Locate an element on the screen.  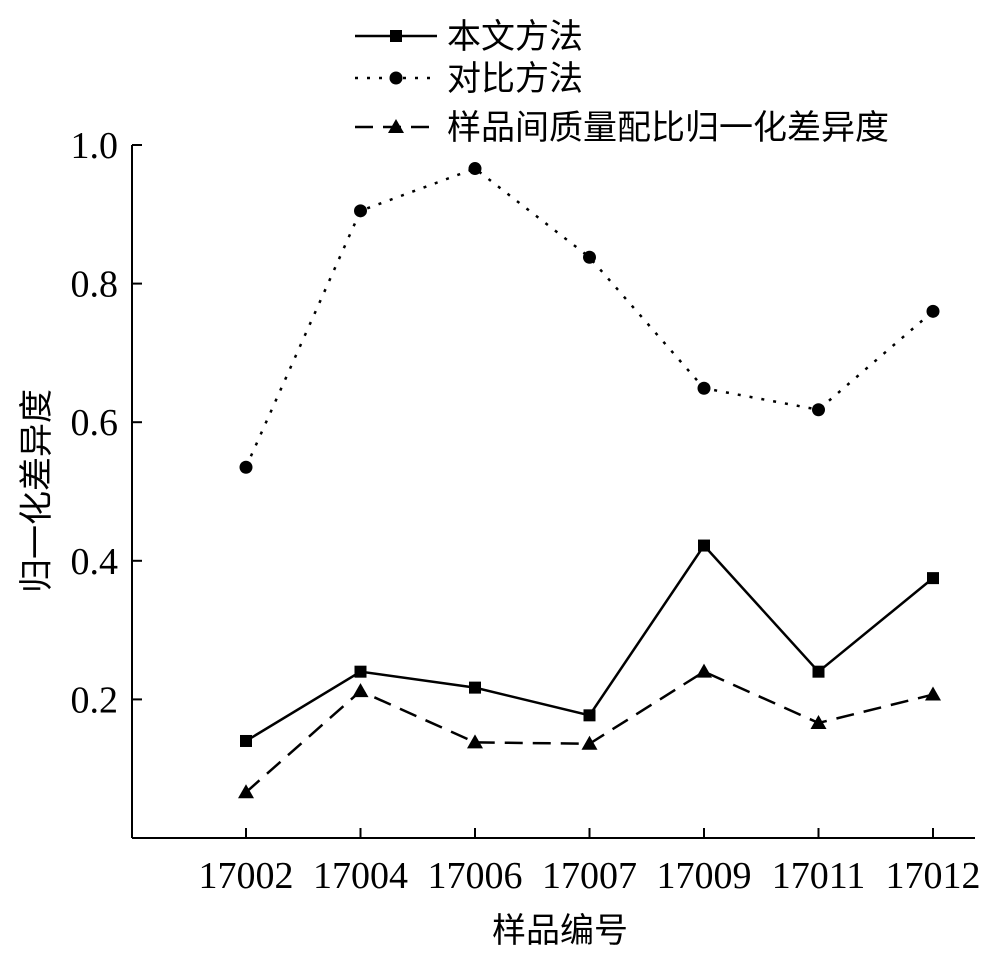
x-tick-label: 17011 is located at coordinates (819, 876).